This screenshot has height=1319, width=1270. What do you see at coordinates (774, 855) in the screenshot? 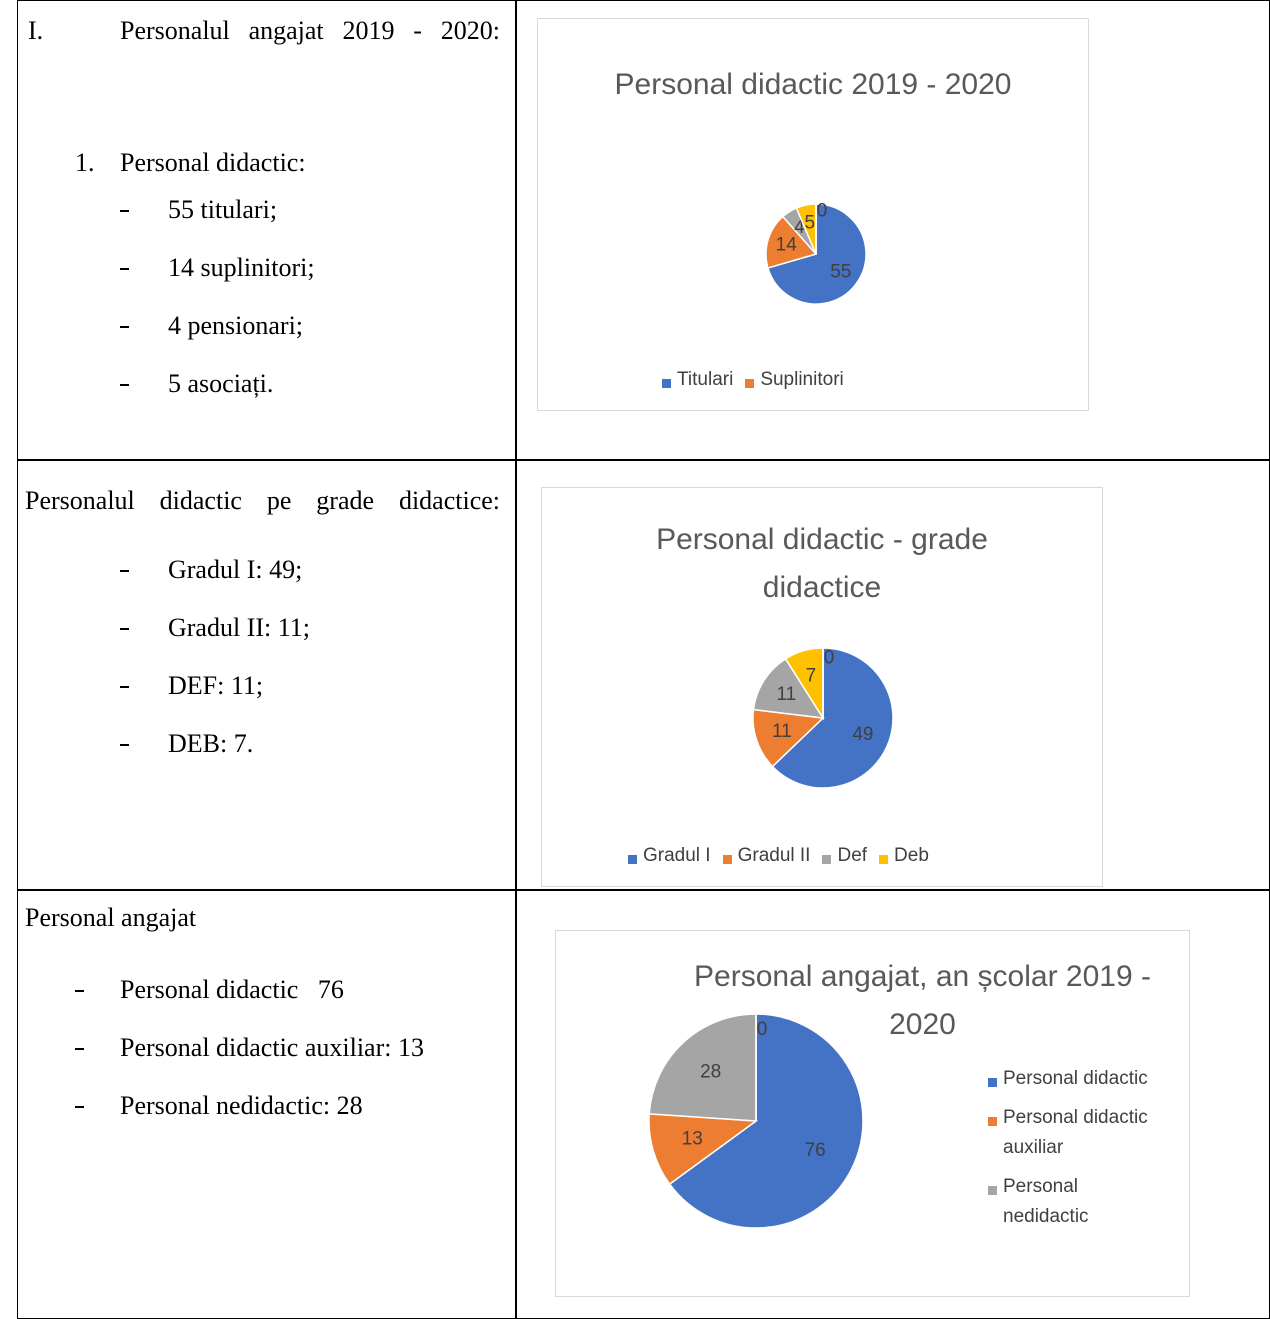
I see `legend-label: Gradul II` at bounding box center [774, 855].